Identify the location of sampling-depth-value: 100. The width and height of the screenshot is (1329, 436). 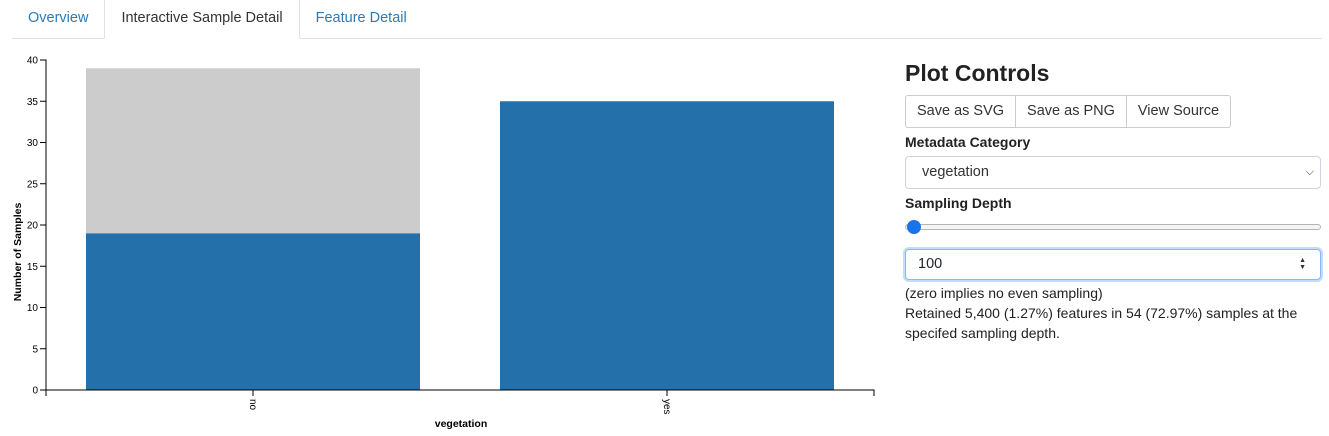
(930, 264).